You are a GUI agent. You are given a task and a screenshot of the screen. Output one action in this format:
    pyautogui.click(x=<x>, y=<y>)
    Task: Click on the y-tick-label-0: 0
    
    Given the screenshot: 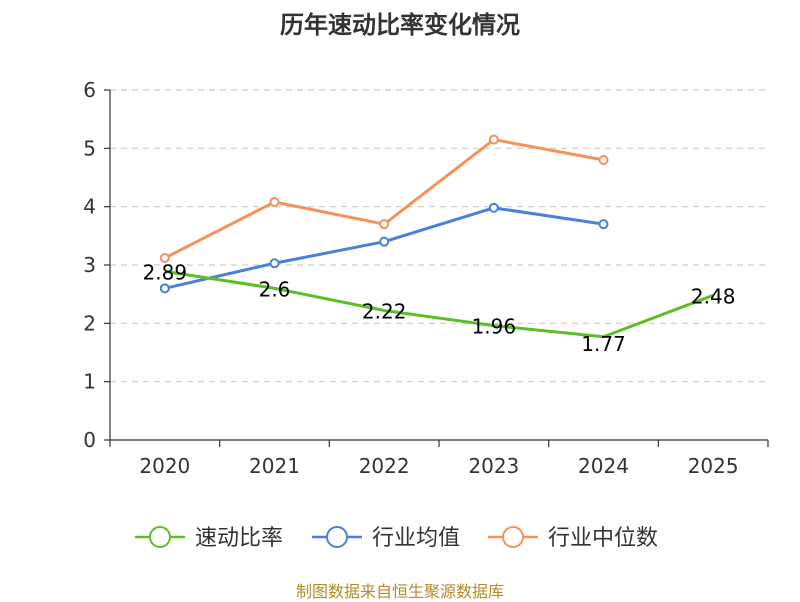 What is the action you would take?
    pyautogui.click(x=89, y=440)
    